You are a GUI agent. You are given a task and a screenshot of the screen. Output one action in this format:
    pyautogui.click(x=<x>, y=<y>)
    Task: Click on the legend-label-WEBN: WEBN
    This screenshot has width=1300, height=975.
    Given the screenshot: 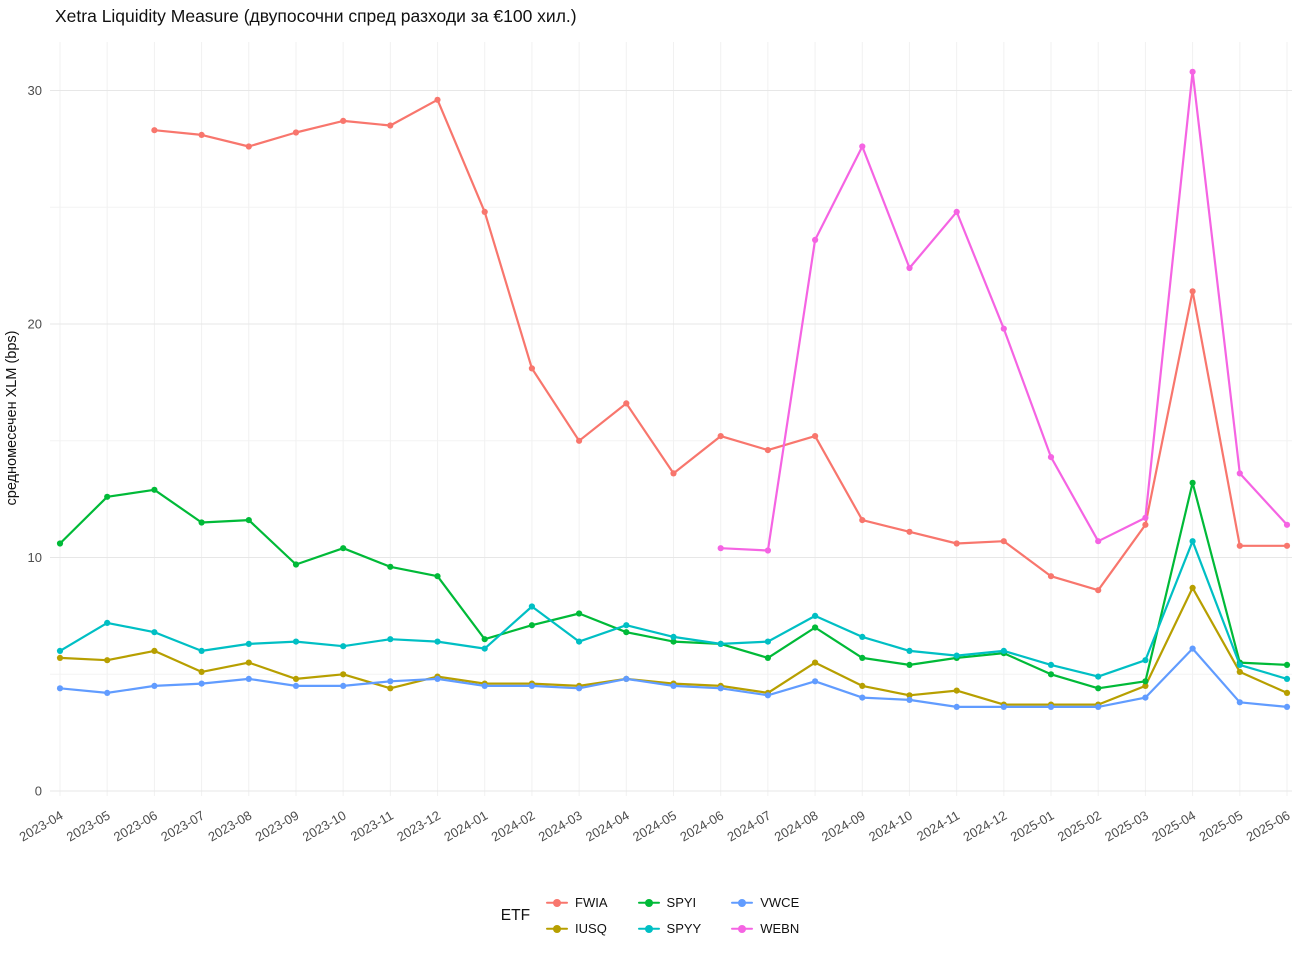 What is the action you would take?
    pyautogui.click(x=780, y=928)
    